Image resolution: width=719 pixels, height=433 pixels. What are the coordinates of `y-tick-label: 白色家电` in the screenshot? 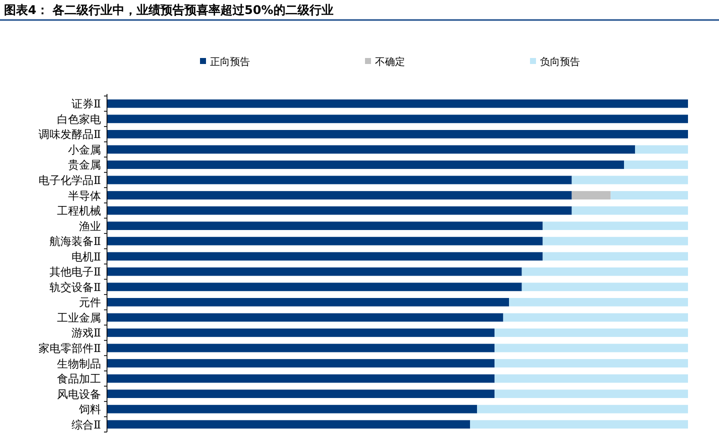 It's located at (79, 119).